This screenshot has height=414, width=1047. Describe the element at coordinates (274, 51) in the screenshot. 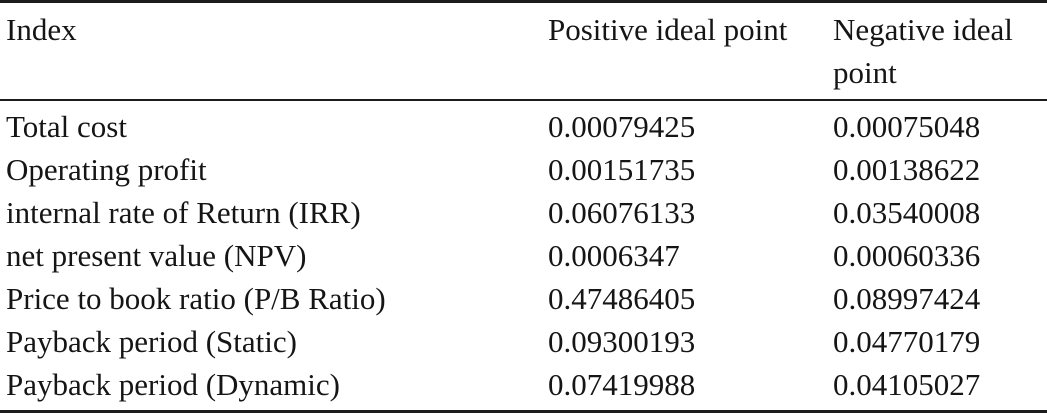

I see `col-header-index: Index` at that location.